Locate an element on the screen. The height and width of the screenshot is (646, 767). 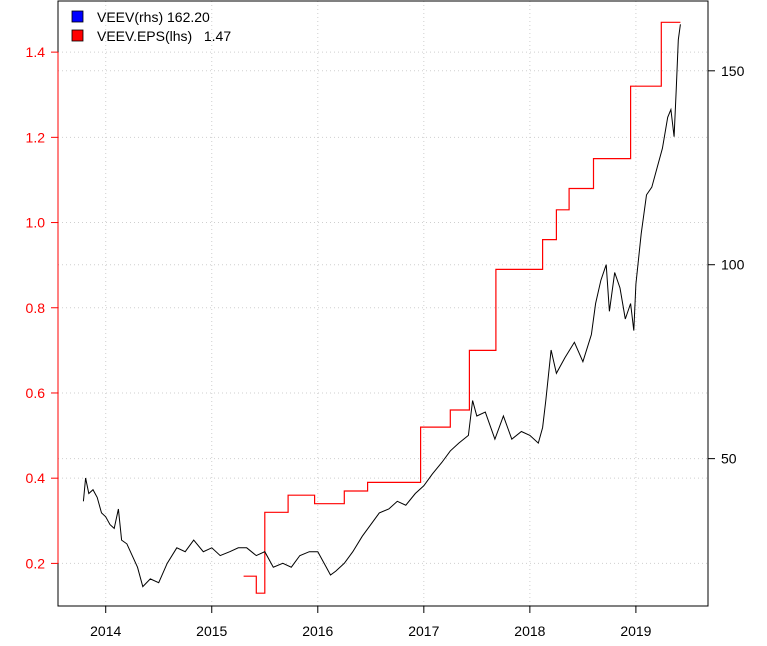
x-axis: 2014 2015 2016 2017 2018 2019 is located at coordinates (371, 622).